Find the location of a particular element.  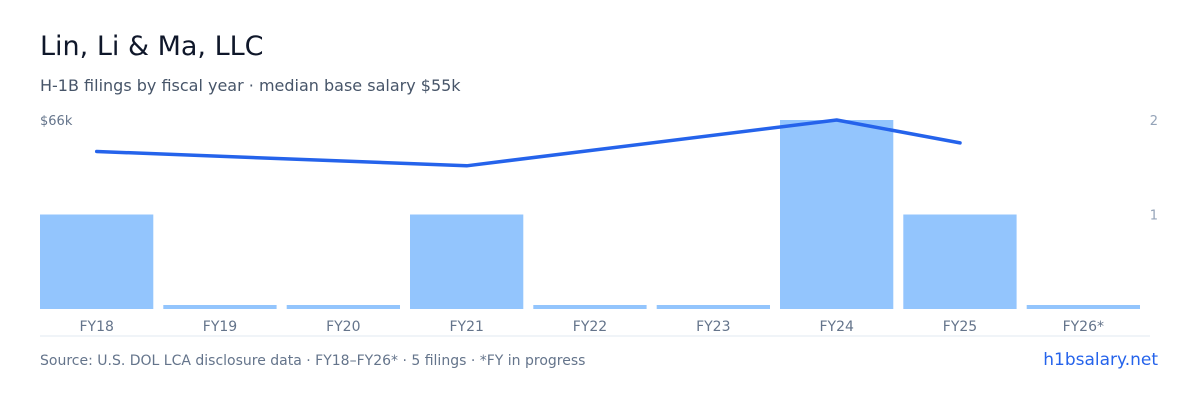

x-tick-label: FY24 is located at coordinates (836, 327).